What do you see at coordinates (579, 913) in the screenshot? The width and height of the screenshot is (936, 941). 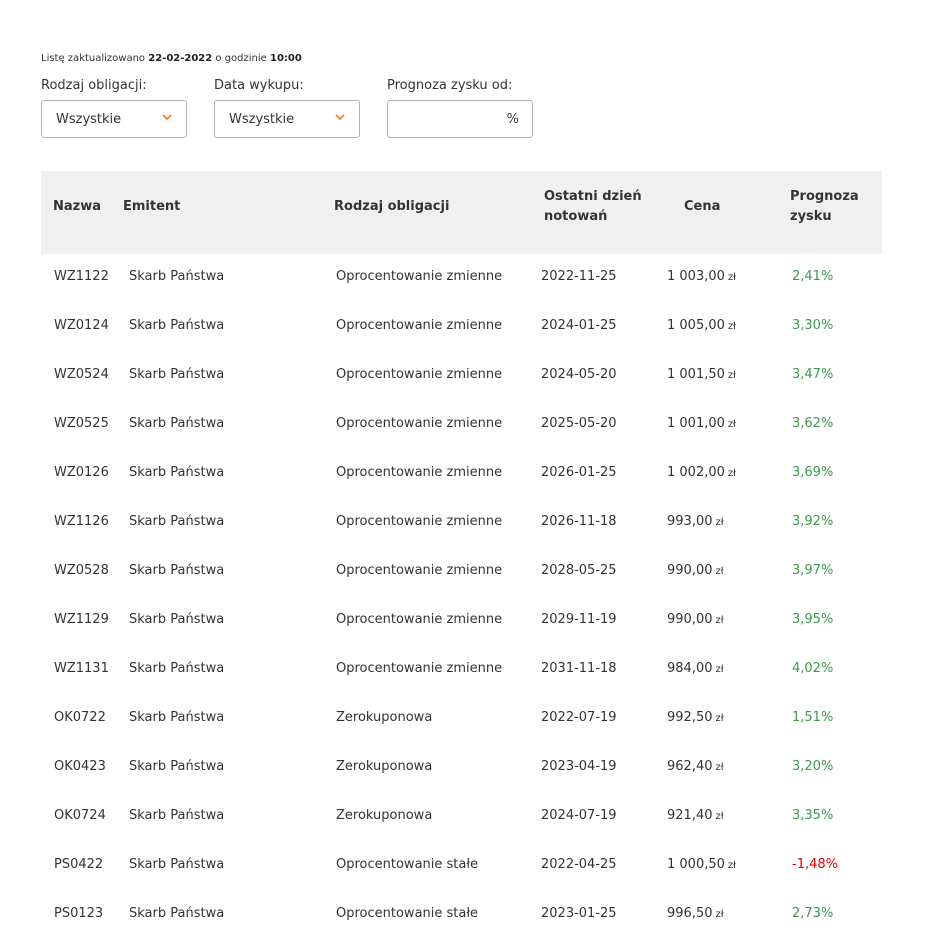 I see `cell-date: 2023-01-25` at bounding box center [579, 913].